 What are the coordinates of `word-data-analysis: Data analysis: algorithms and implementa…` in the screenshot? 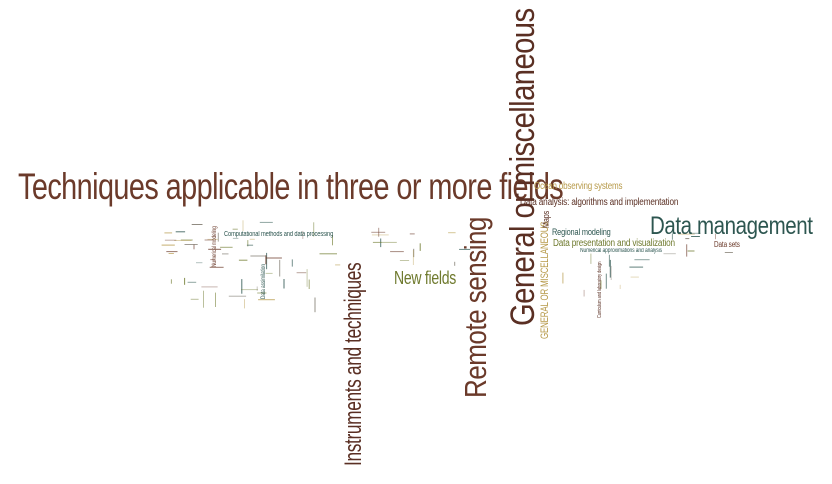 It's located at (599, 202).